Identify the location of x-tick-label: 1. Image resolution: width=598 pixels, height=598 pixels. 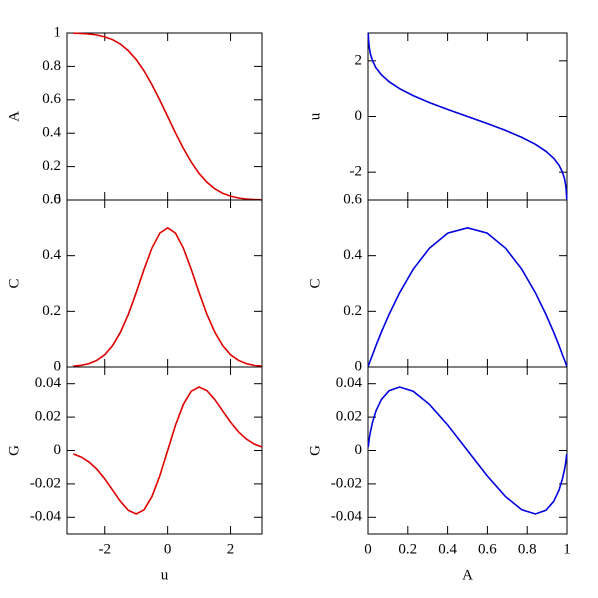
(567, 549).